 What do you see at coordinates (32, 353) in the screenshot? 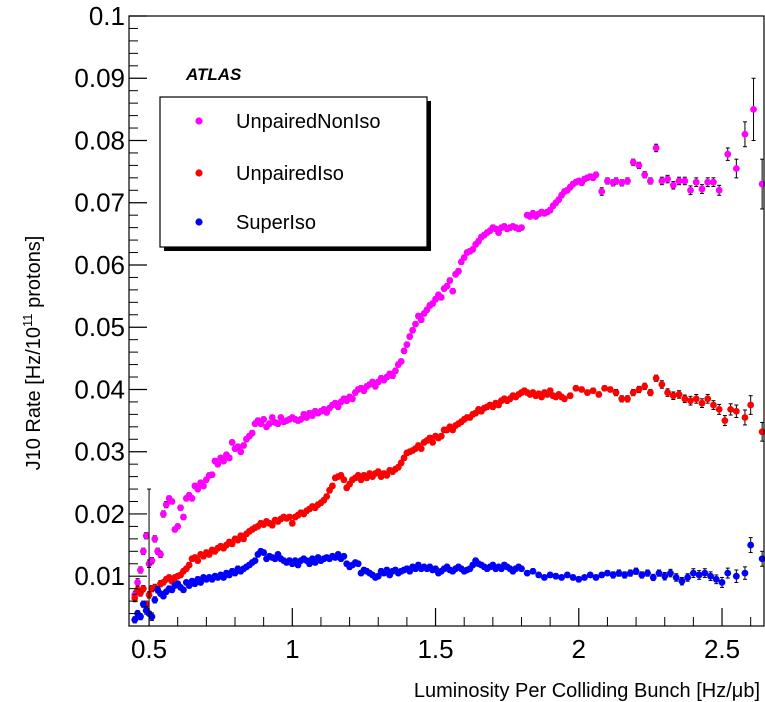
I see `y-axis-title: J10 Rate [Hz/1011 protons]` at bounding box center [32, 353].